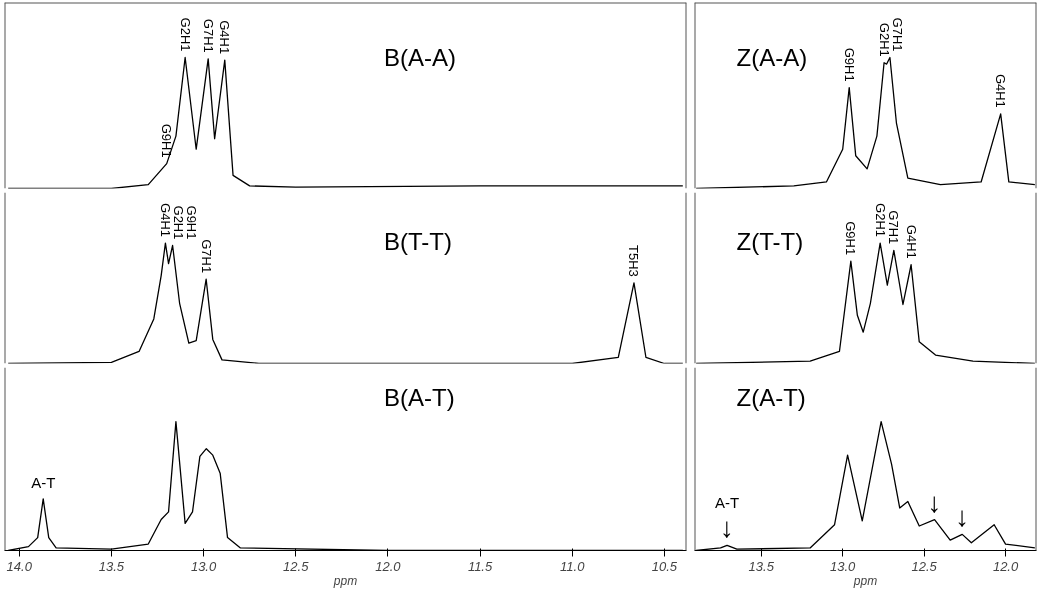 The width and height of the screenshot is (1041, 599). Describe the element at coordinates (419, 397) in the screenshot. I see `chart-title: B(A-T)` at that location.